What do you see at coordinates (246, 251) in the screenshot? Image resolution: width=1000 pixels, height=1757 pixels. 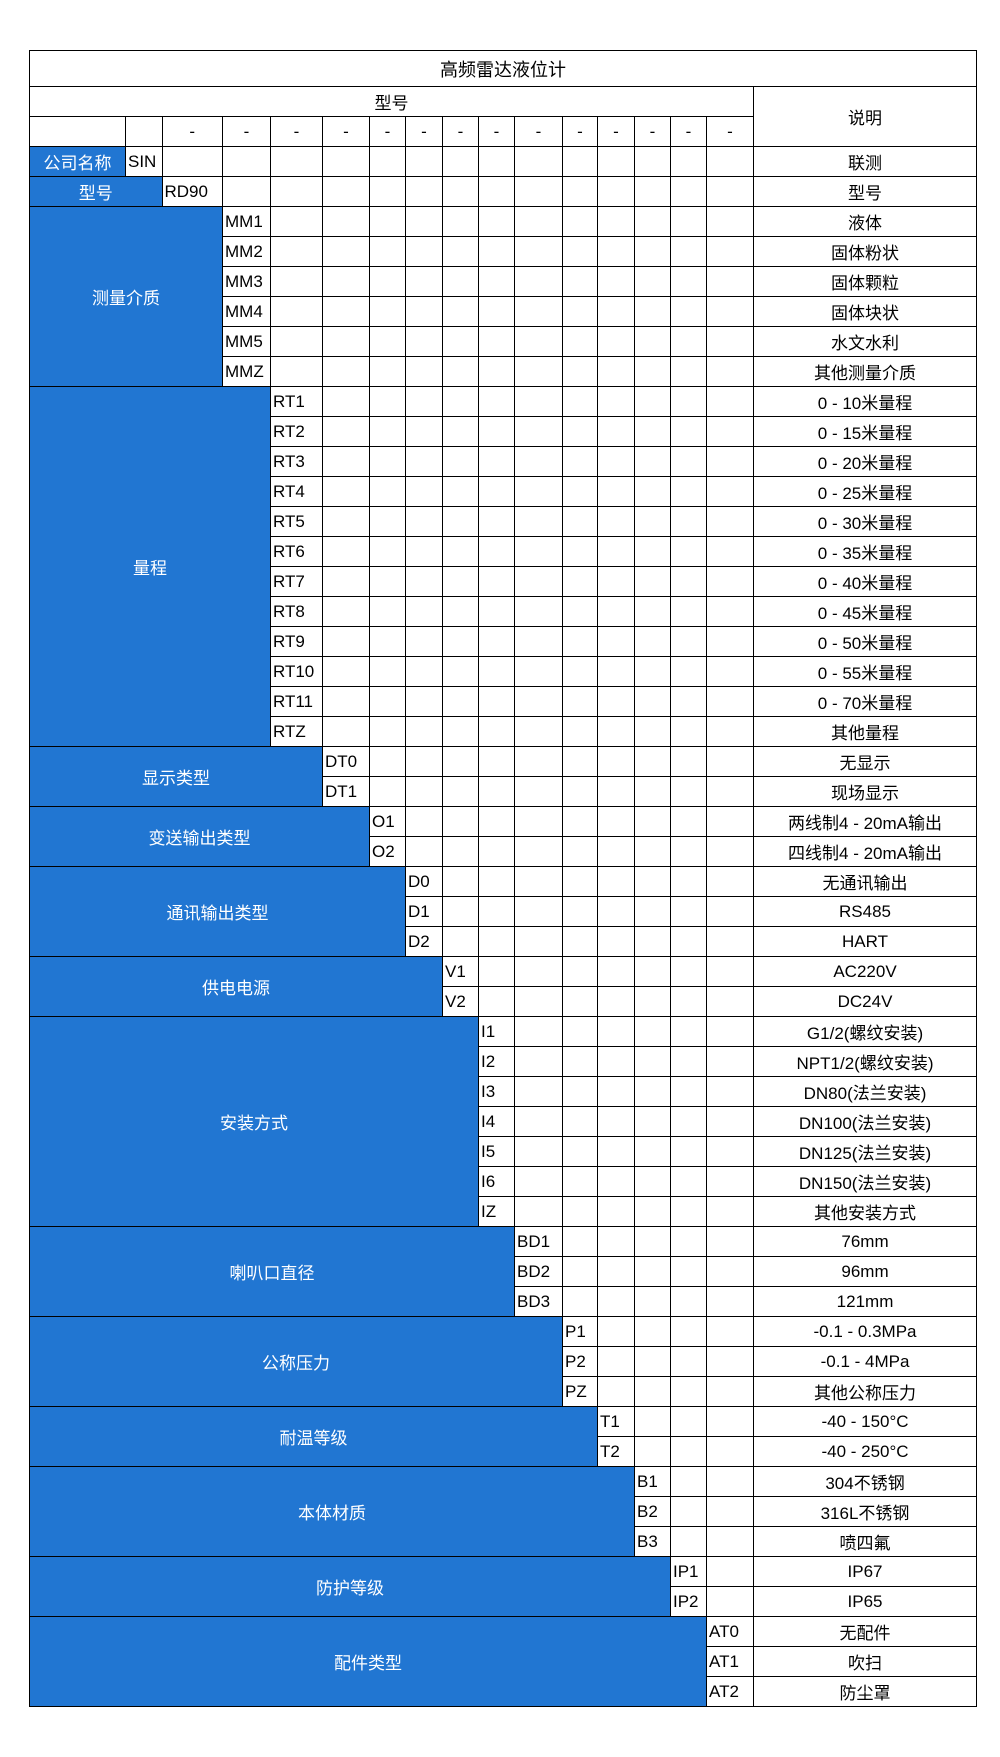 I see `option-code: MM2` at bounding box center [246, 251].